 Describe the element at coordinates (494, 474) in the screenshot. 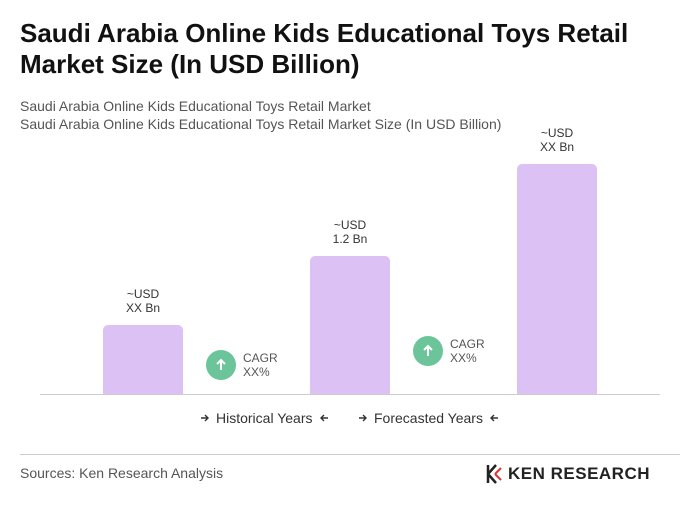

I see `logo-icon` at that location.